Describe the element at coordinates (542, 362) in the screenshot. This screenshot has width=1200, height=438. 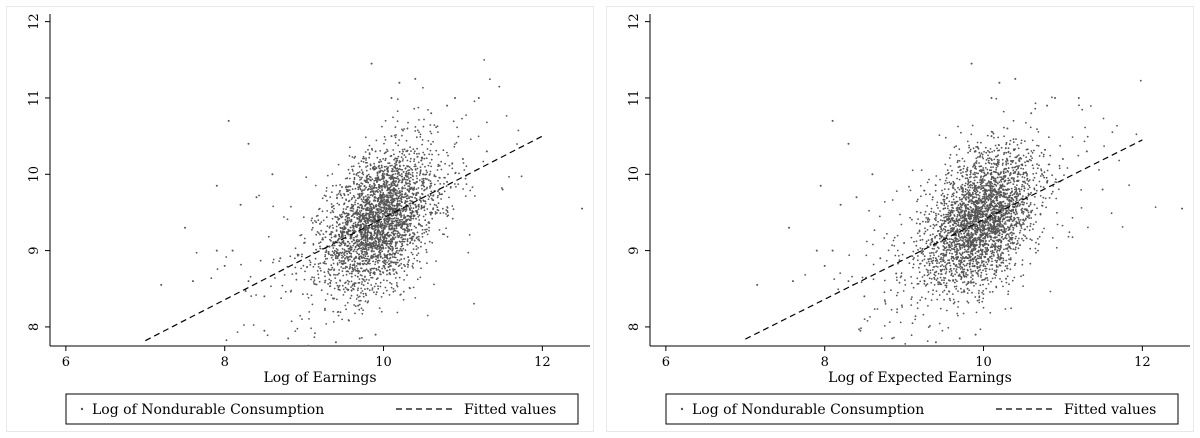
I see `x-tick-label-12: 12` at that location.